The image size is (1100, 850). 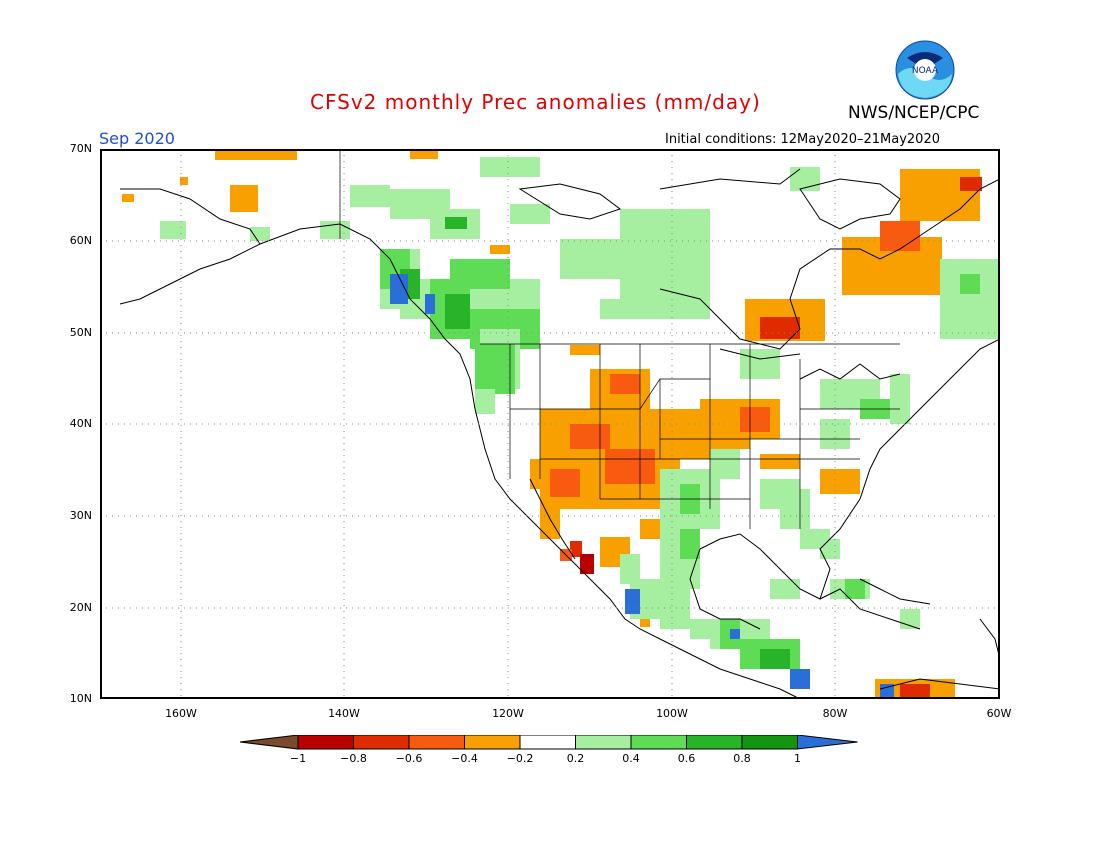 I want to click on colorbar-tick-label: 0.6, so click(x=686, y=758).